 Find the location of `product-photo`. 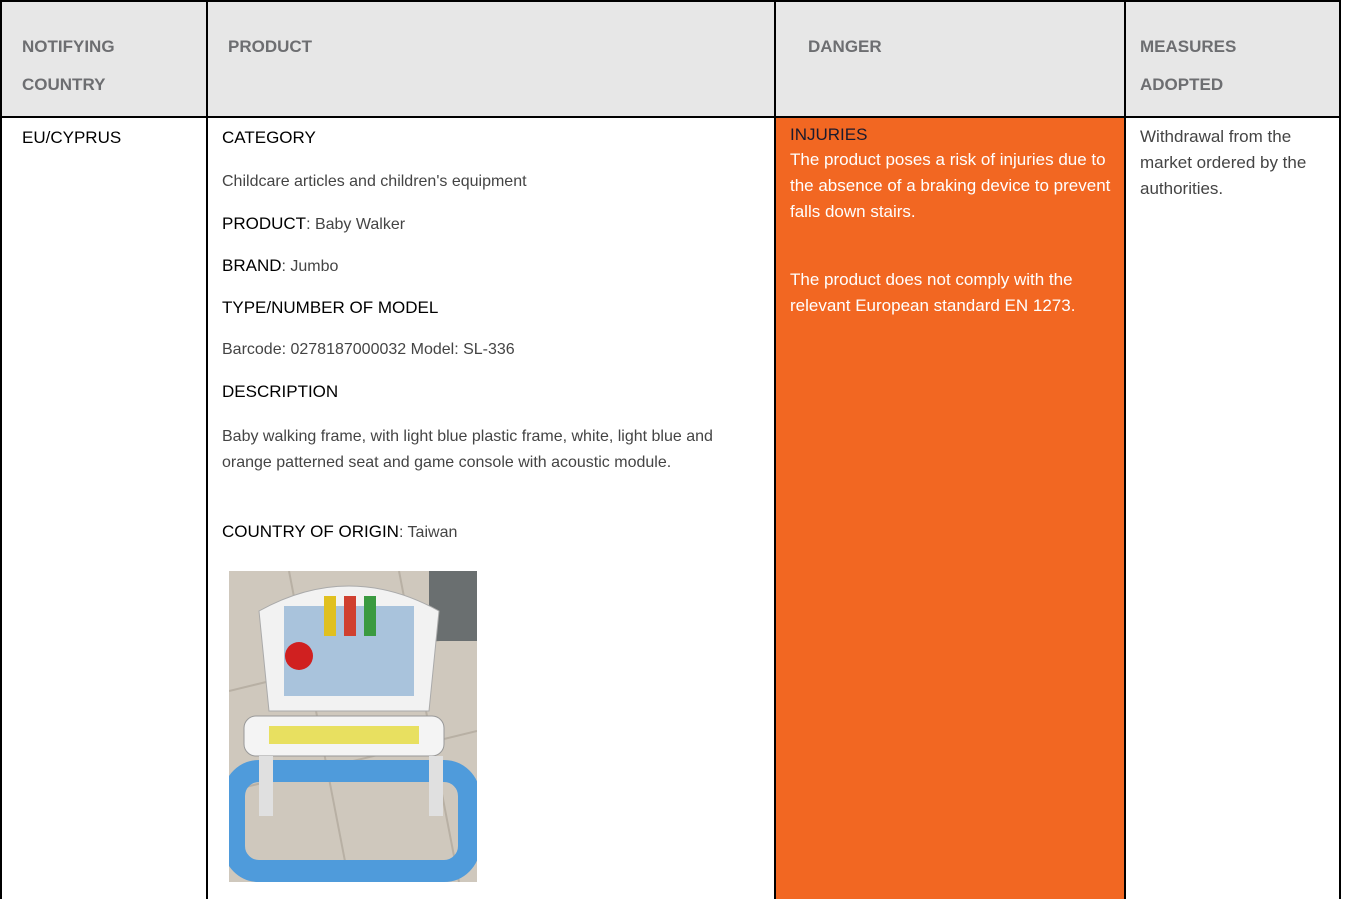

product-photo is located at coordinates (353, 726).